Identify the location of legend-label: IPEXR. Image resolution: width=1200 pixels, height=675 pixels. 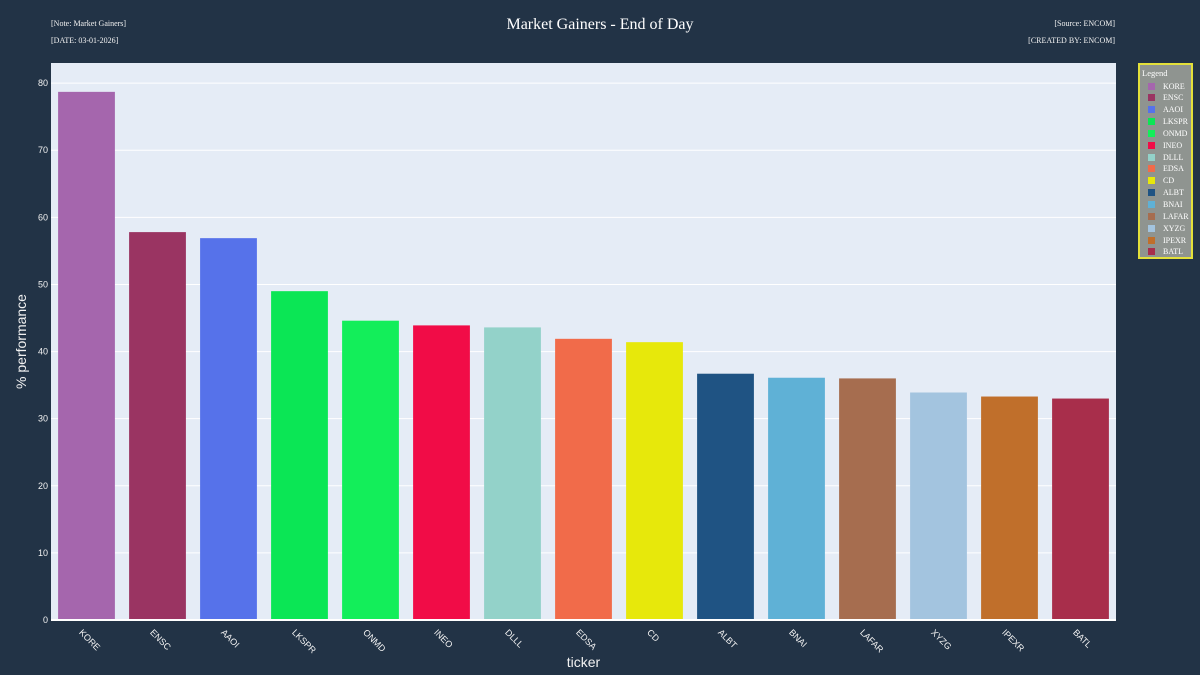
(1175, 240).